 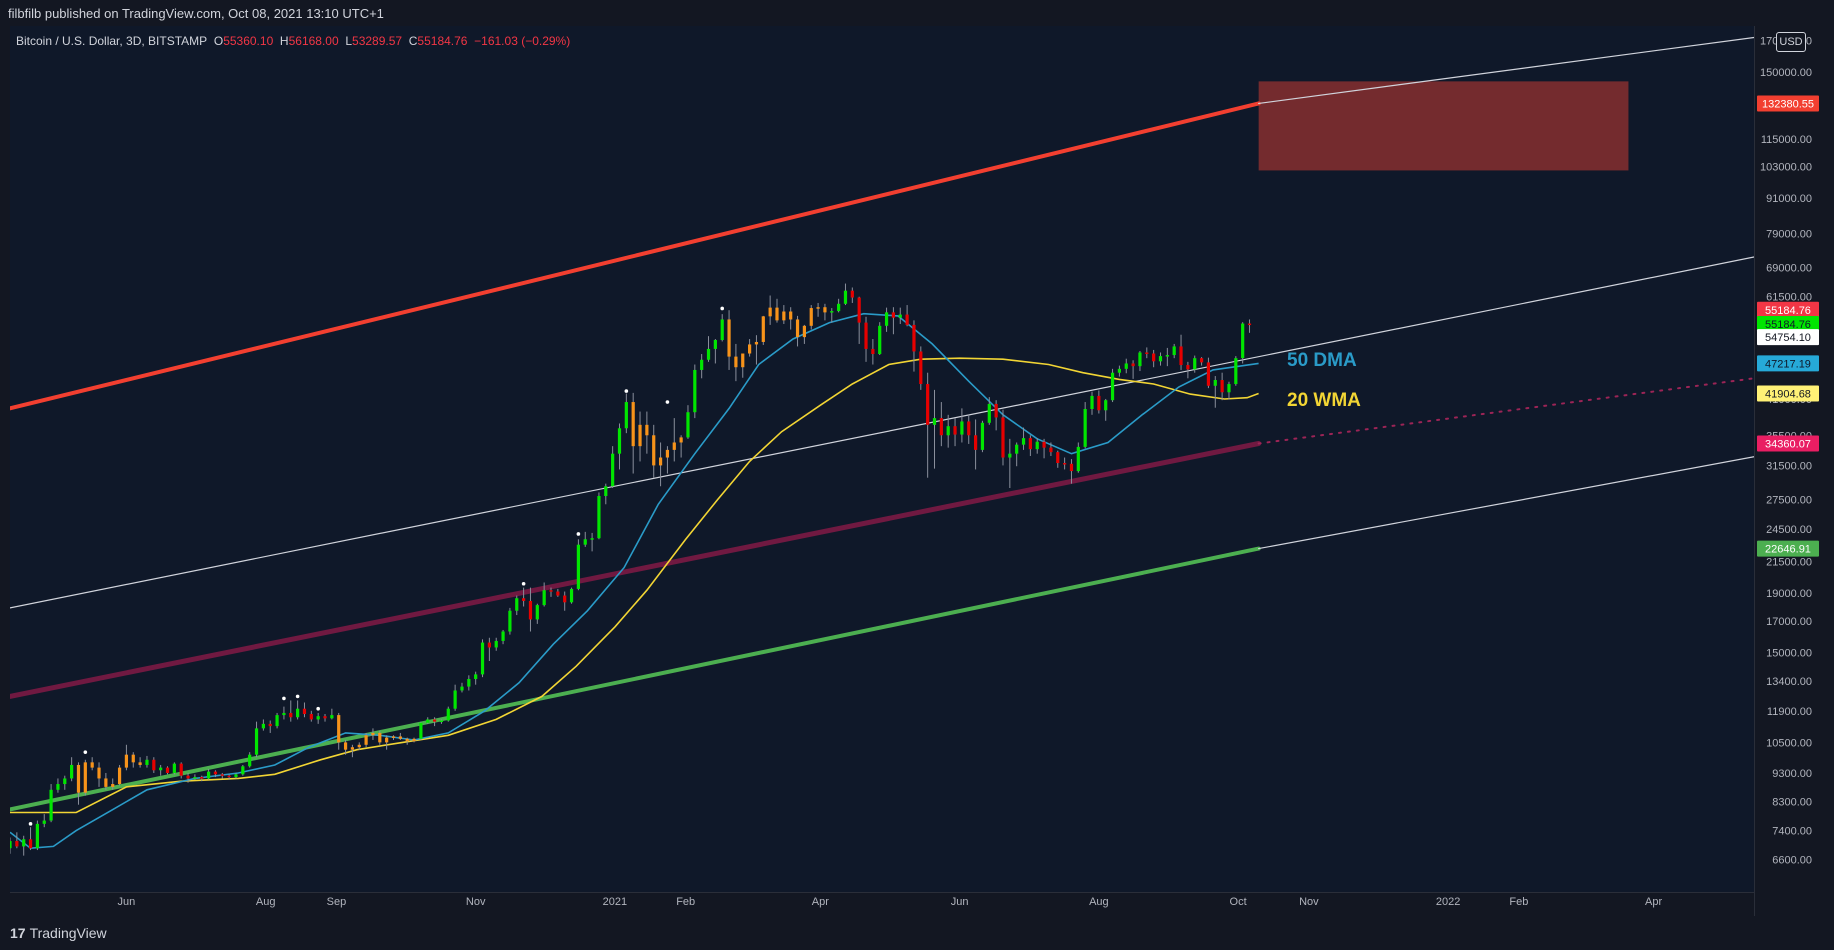 I want to click on price-tag-label: 41904.68, so click(x=1788, y=394).